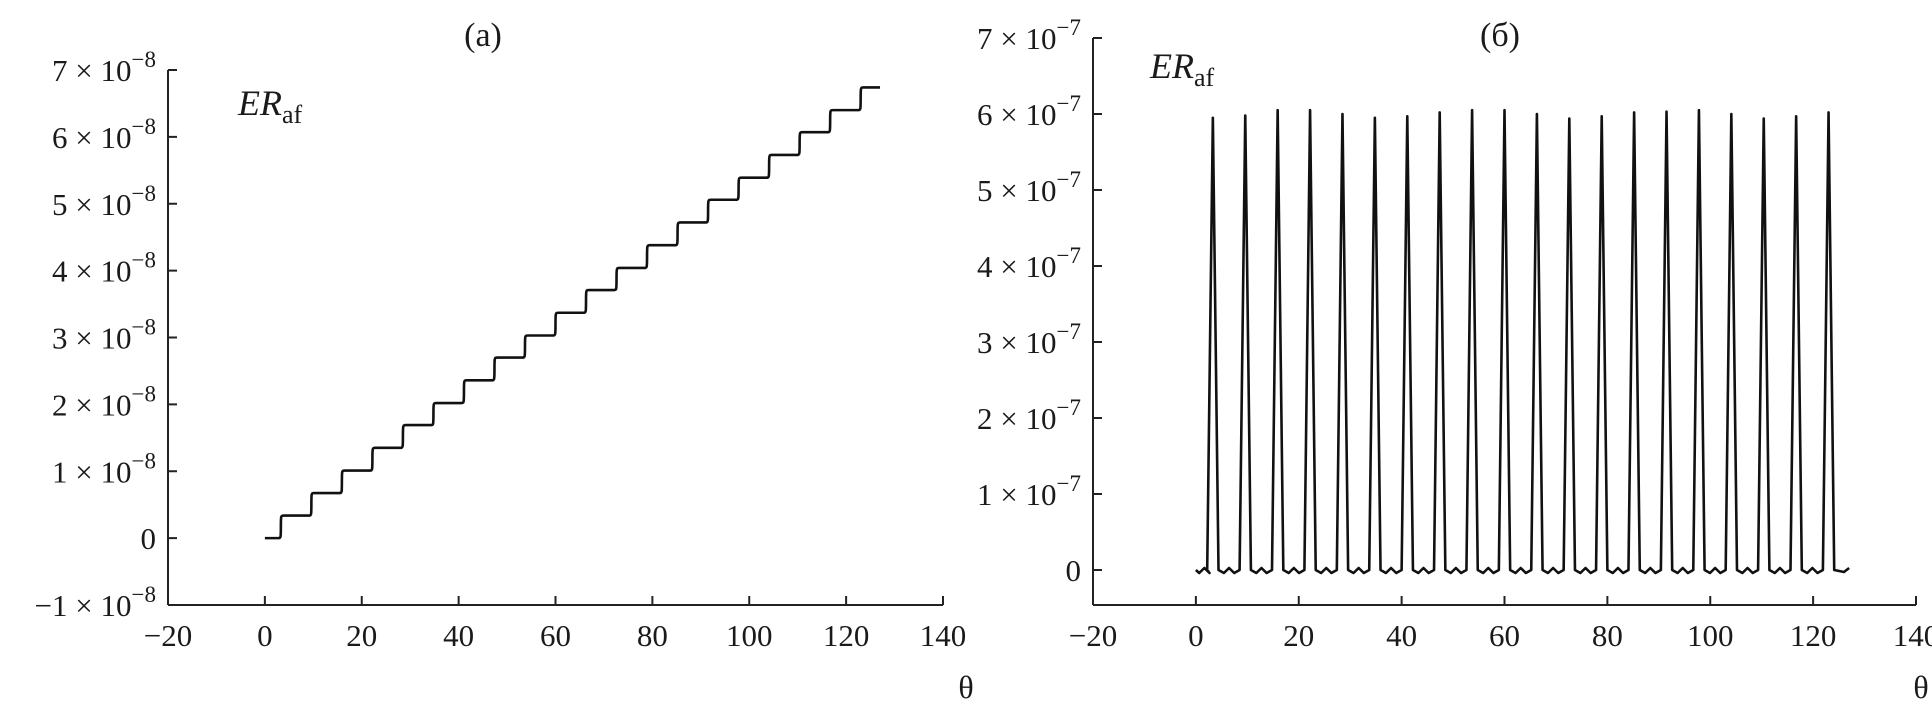 The image size is (1932, 709). Describe the element at coordinates (104, 134) in the screenshot. I see `y-tick-label: 6 × 10⁻⁸` at that location.